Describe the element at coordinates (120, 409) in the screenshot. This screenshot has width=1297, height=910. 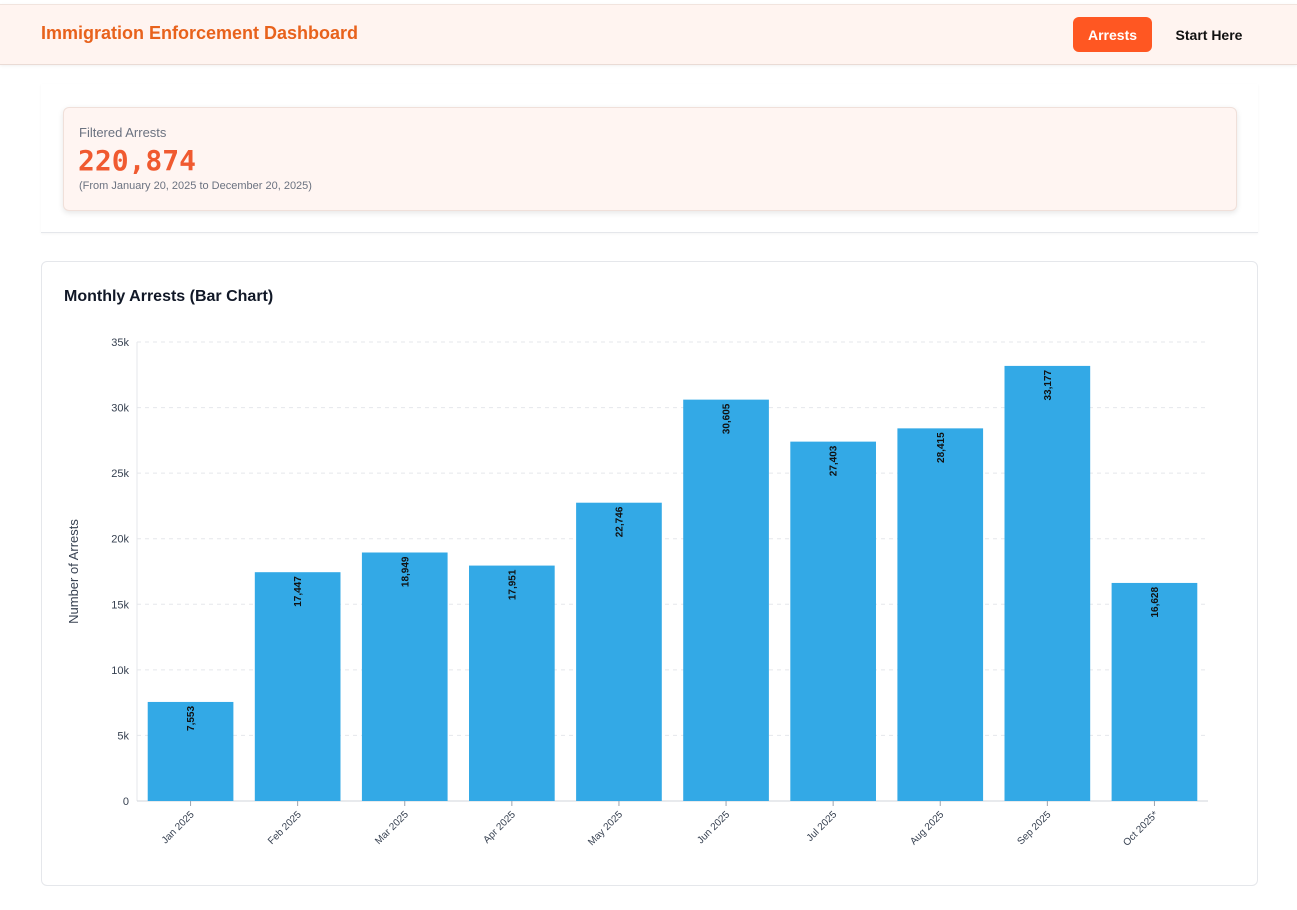
I see `y-tick-label: 30k` at that location.